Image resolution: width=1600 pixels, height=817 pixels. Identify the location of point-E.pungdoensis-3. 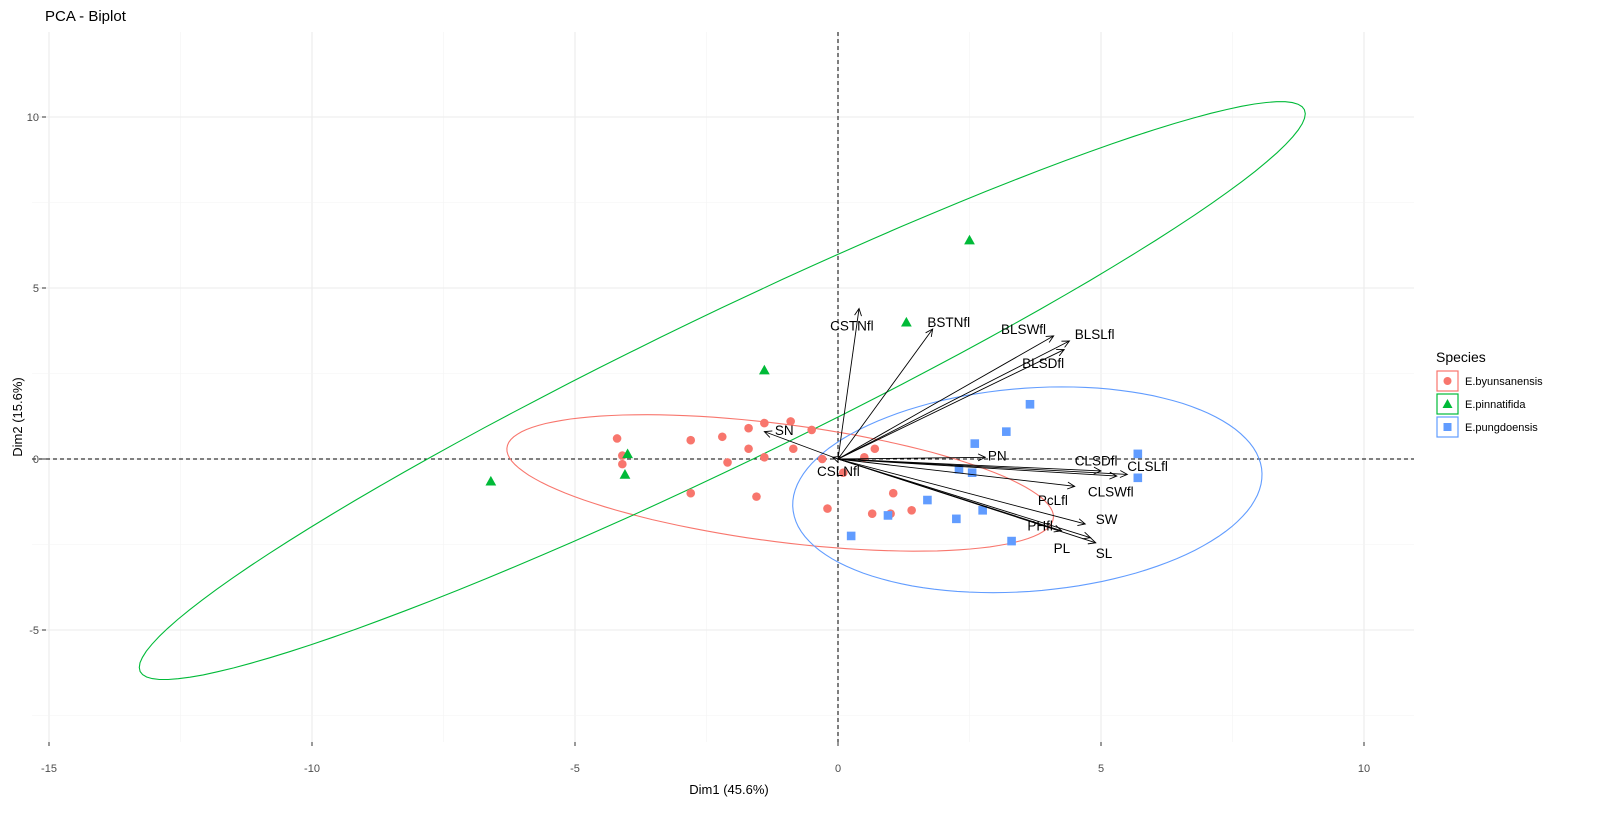
(956, 519).